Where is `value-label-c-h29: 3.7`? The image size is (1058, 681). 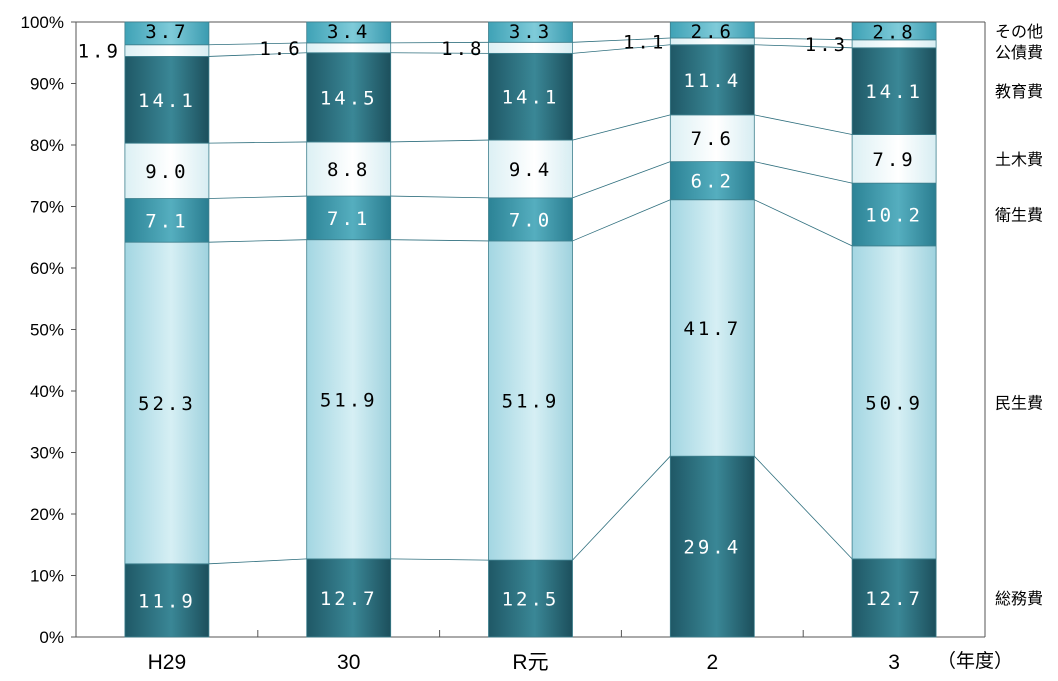
value-label-c-h29: 3.7 is located at coordinates (166, 32).